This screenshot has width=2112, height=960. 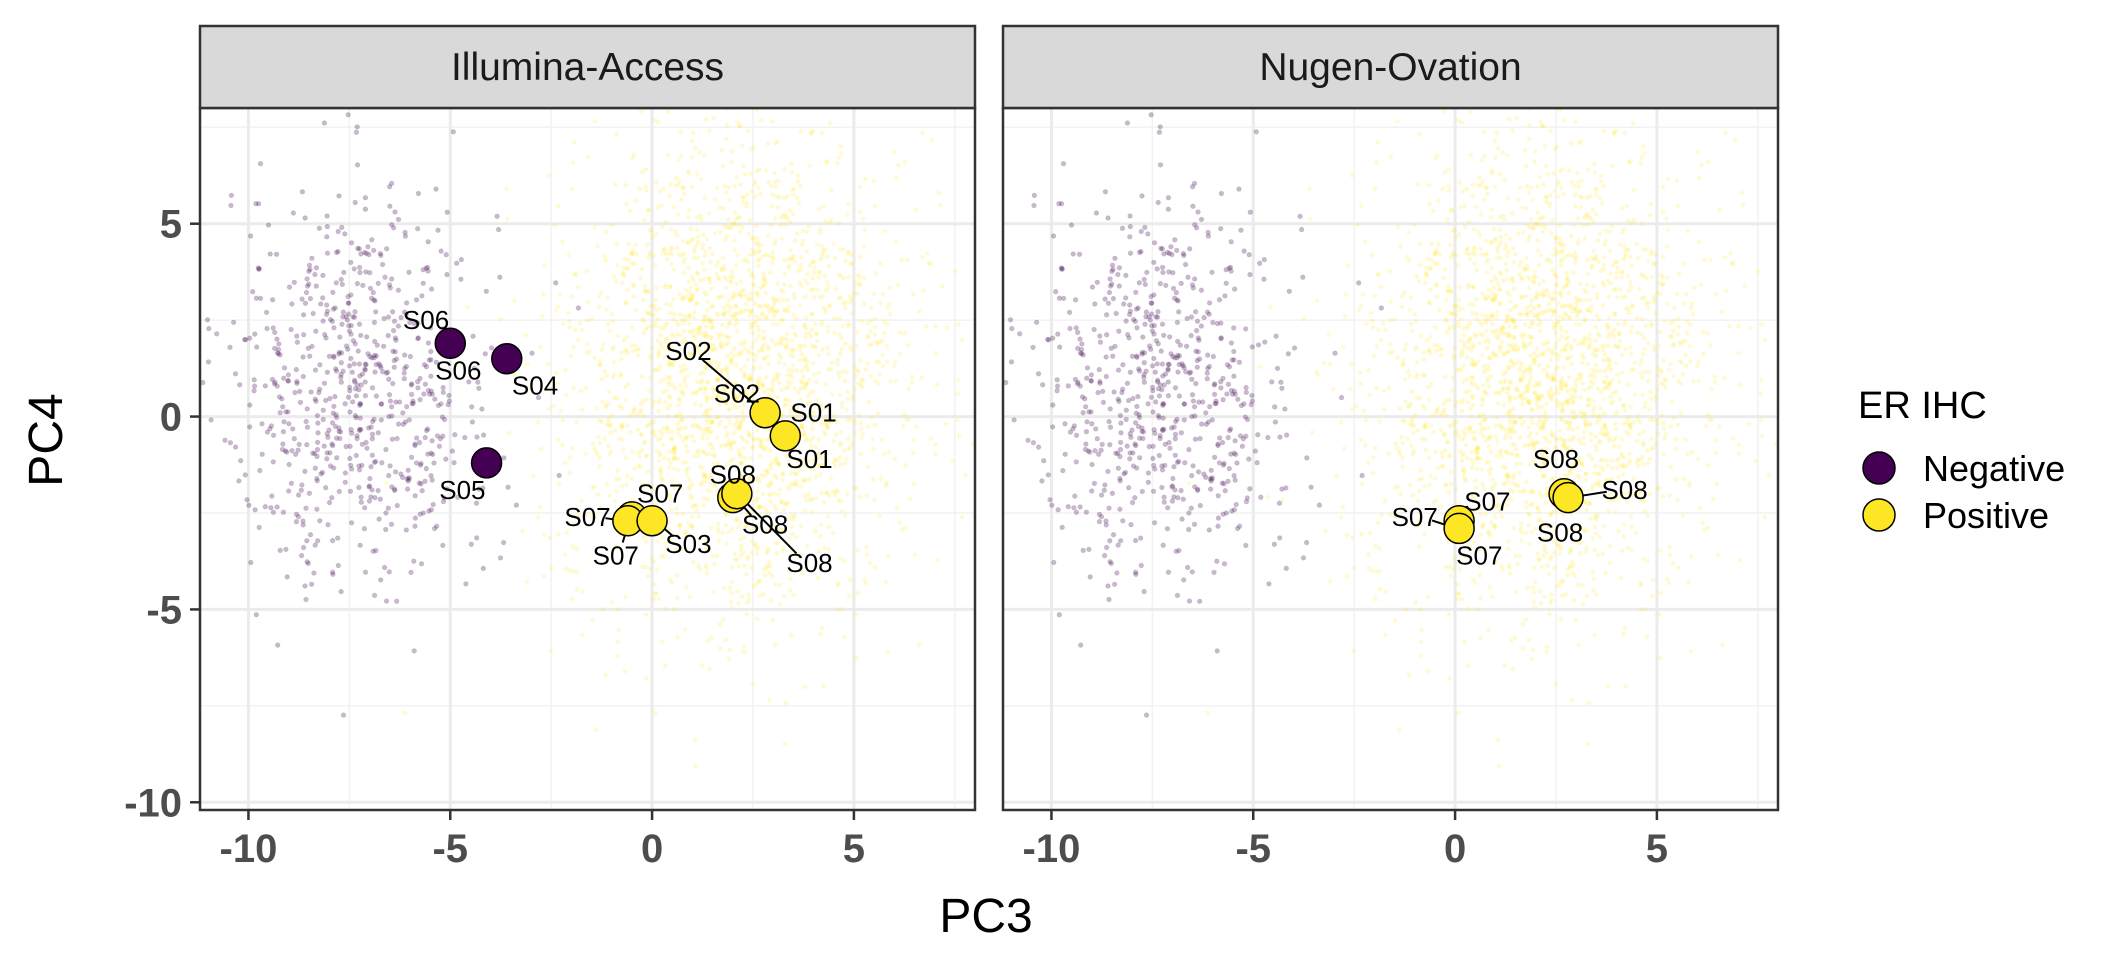 What do you see at coordinates (765, 412) in the screenshot?
I see `sample-point-positive` at bounding box center [765, 412].